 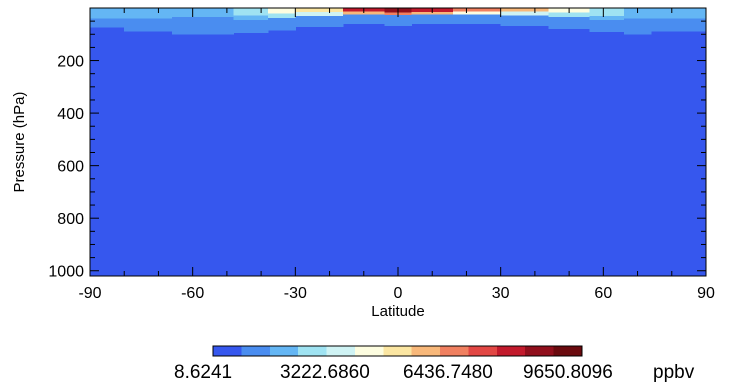 I want to click on colorbar, so click(x=397, y=351).